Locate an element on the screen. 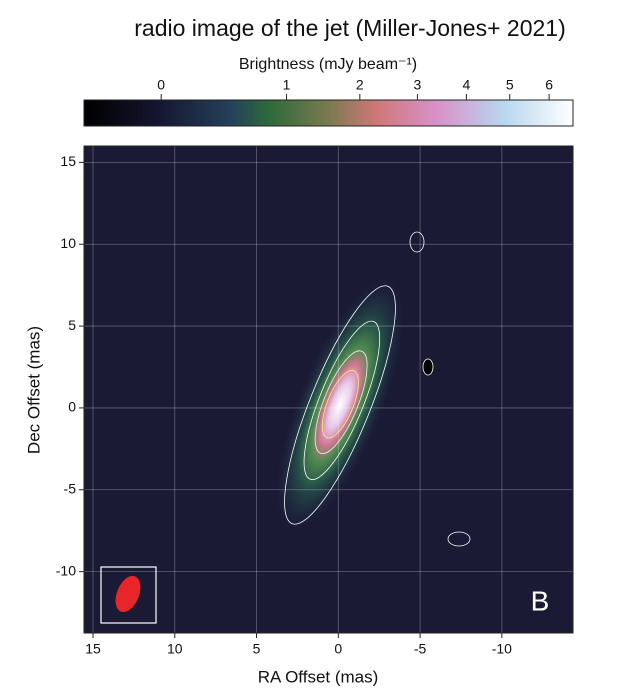  colorbar-tick-label: 5 is located at coordinates (510, 85).